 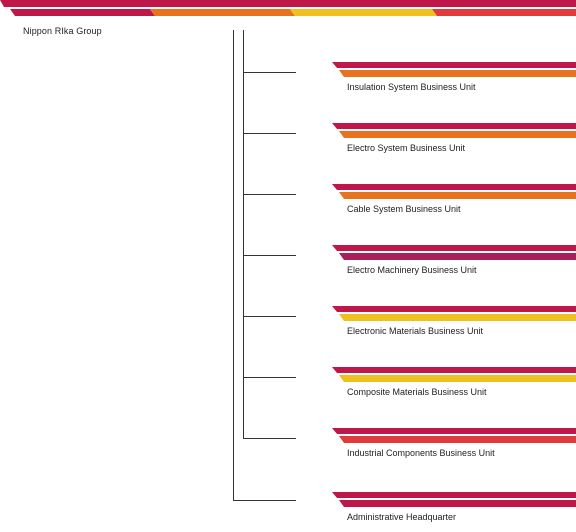 I want to click on business-unit-node: Electro System Business Unit, so click(x=453, y=140).